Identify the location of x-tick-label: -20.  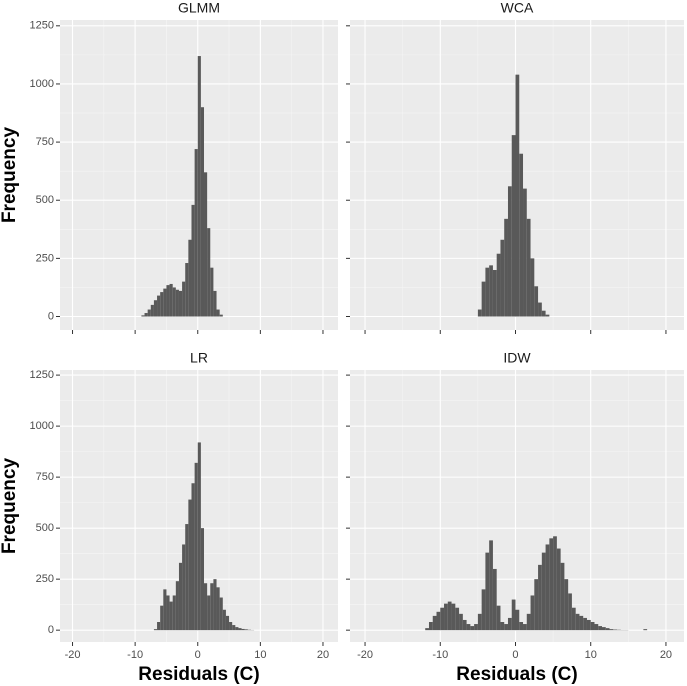
(365, 655).